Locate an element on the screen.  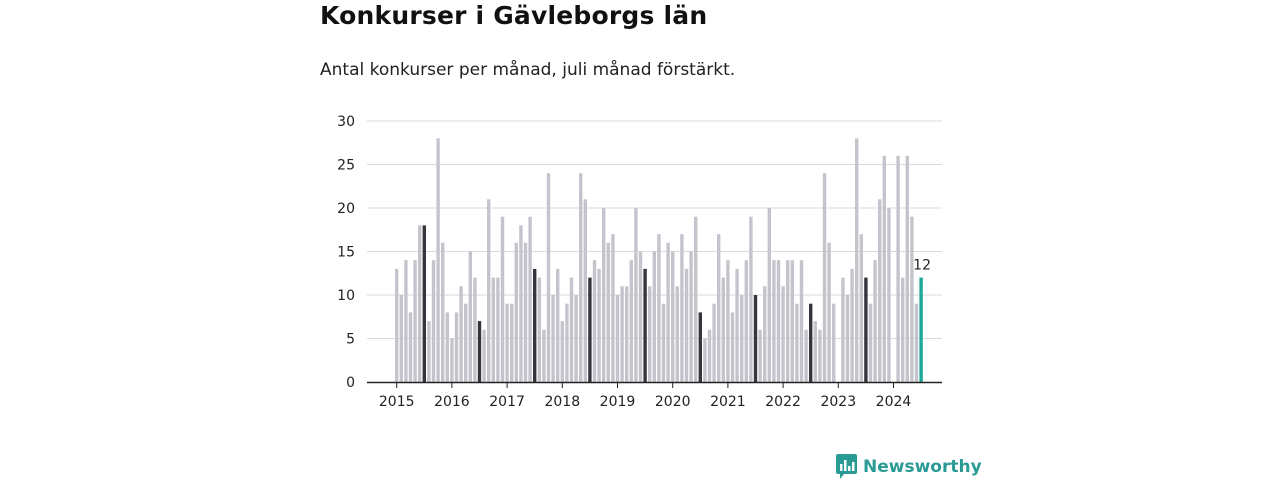
y-tick-label: 20 is located at coordinates (346, 209).